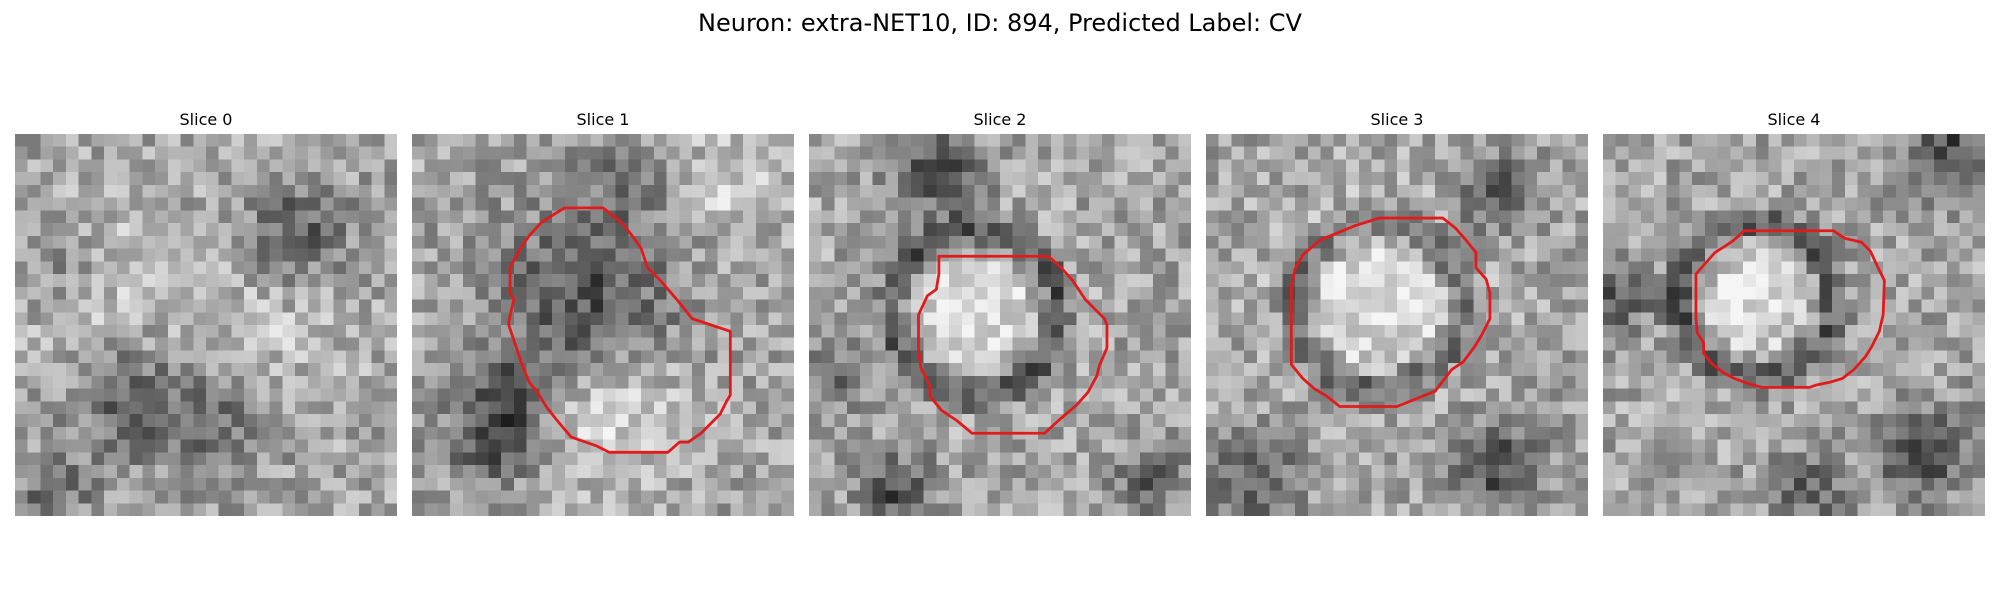 The height and width of the screenshot is (600, 2000). I want to click on slice-title: Slice 2, so click(1000, 119).